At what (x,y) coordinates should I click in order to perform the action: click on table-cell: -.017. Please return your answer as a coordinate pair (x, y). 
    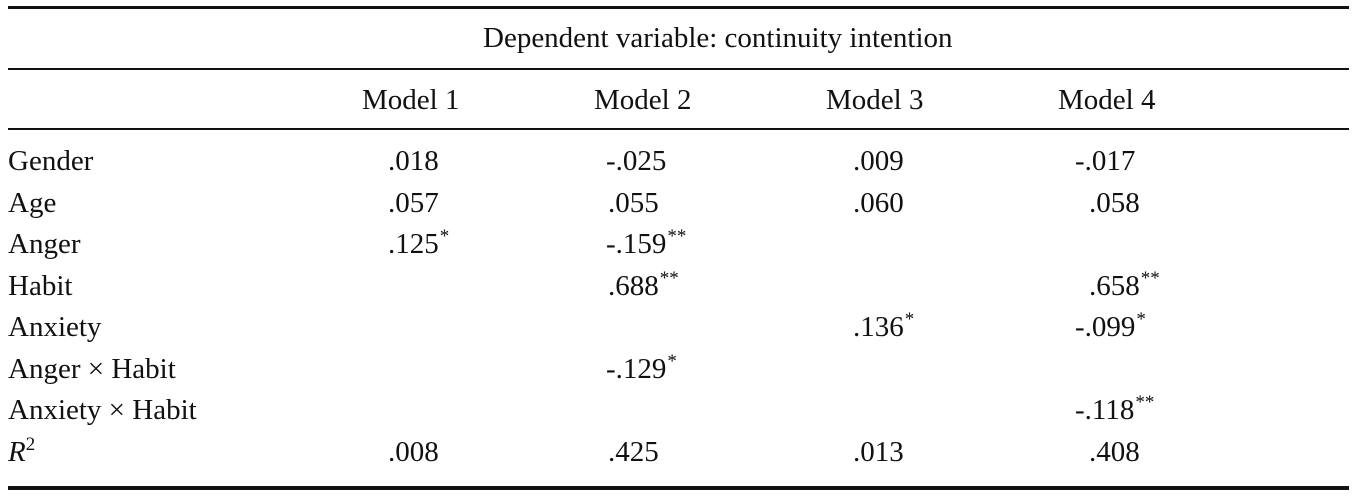
    Looking at the image, I should click on (1105, 161).